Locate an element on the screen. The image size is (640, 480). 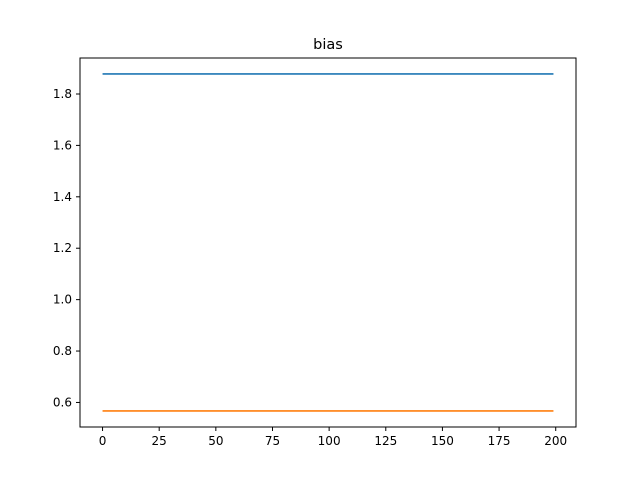
y-tick-label: 1.0 is located at coordinates (62, 300).